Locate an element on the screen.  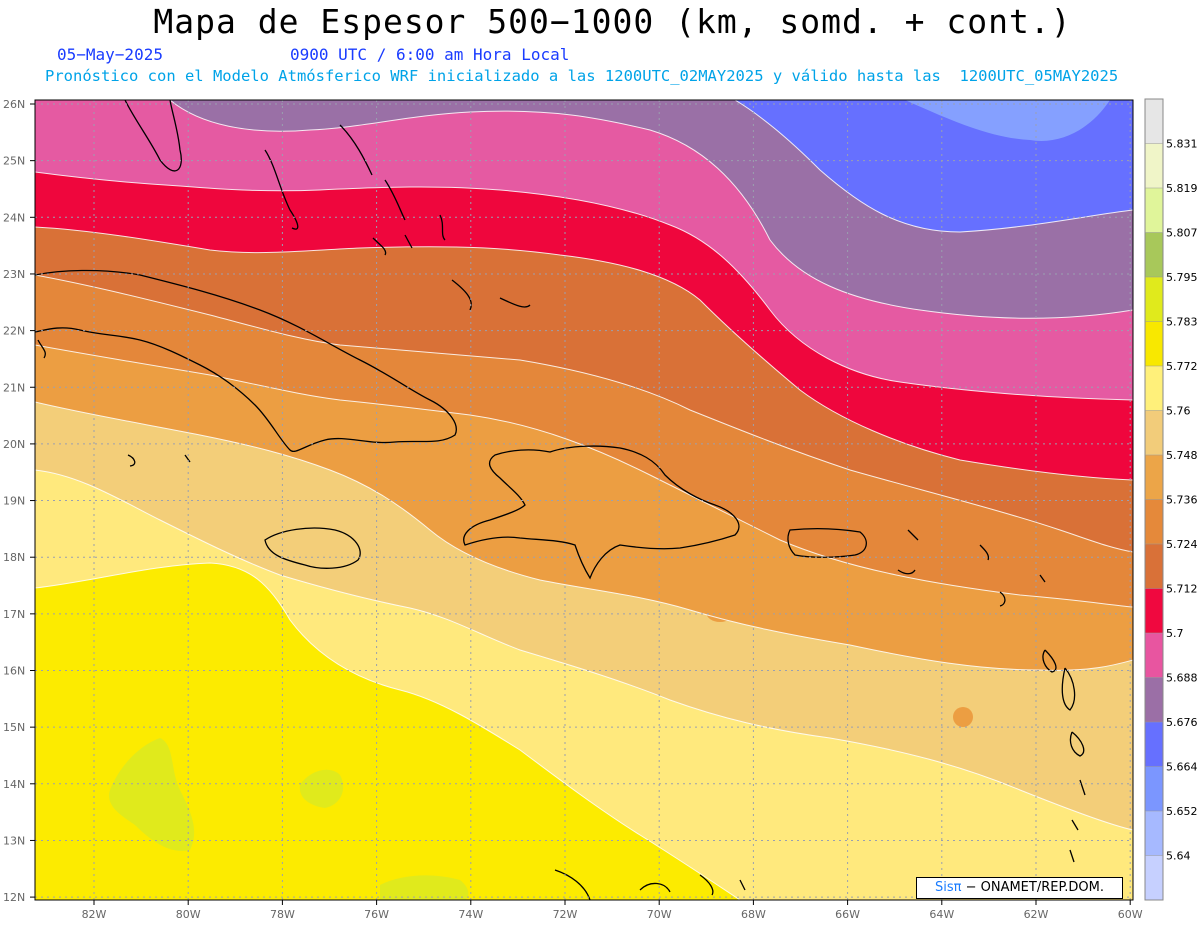
colorbar-label: 5.76 is located at coordinates (1178, 411).